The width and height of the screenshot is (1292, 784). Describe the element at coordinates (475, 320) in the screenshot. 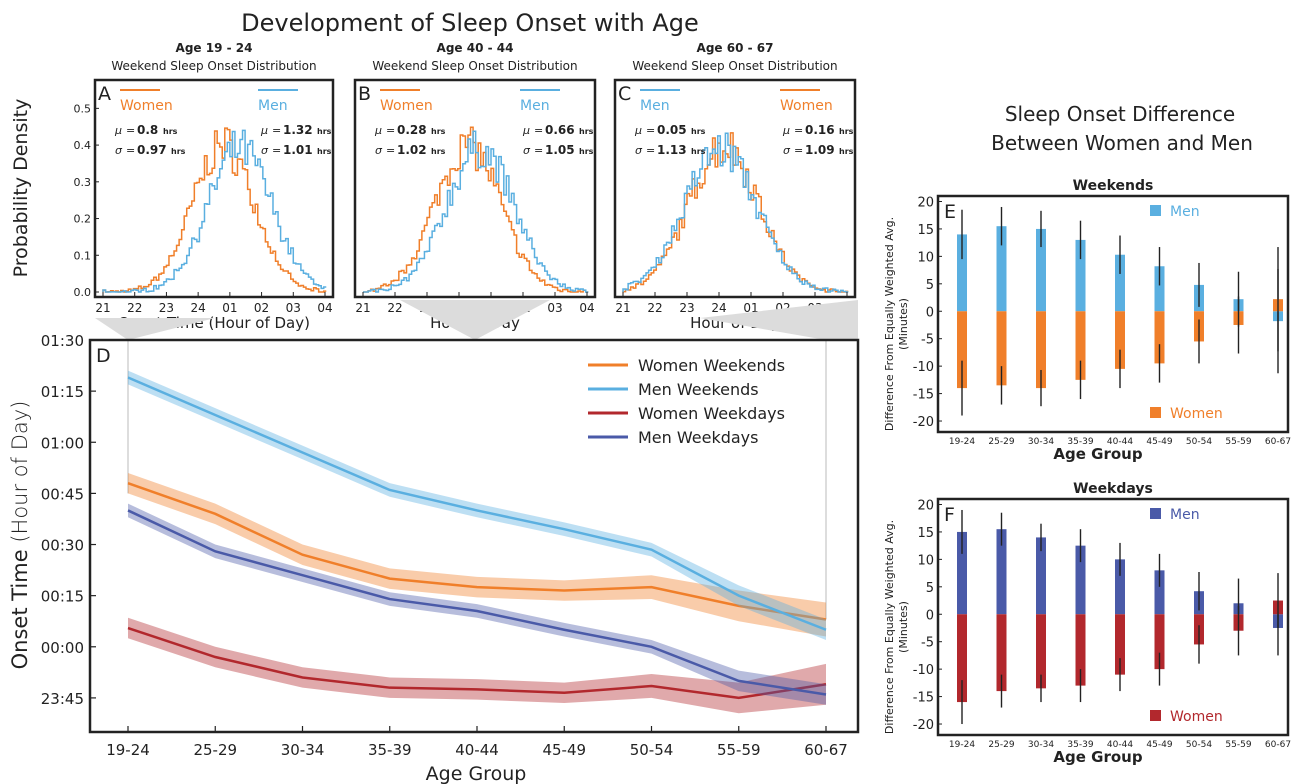

I see `connector-wedge-b` at that location.